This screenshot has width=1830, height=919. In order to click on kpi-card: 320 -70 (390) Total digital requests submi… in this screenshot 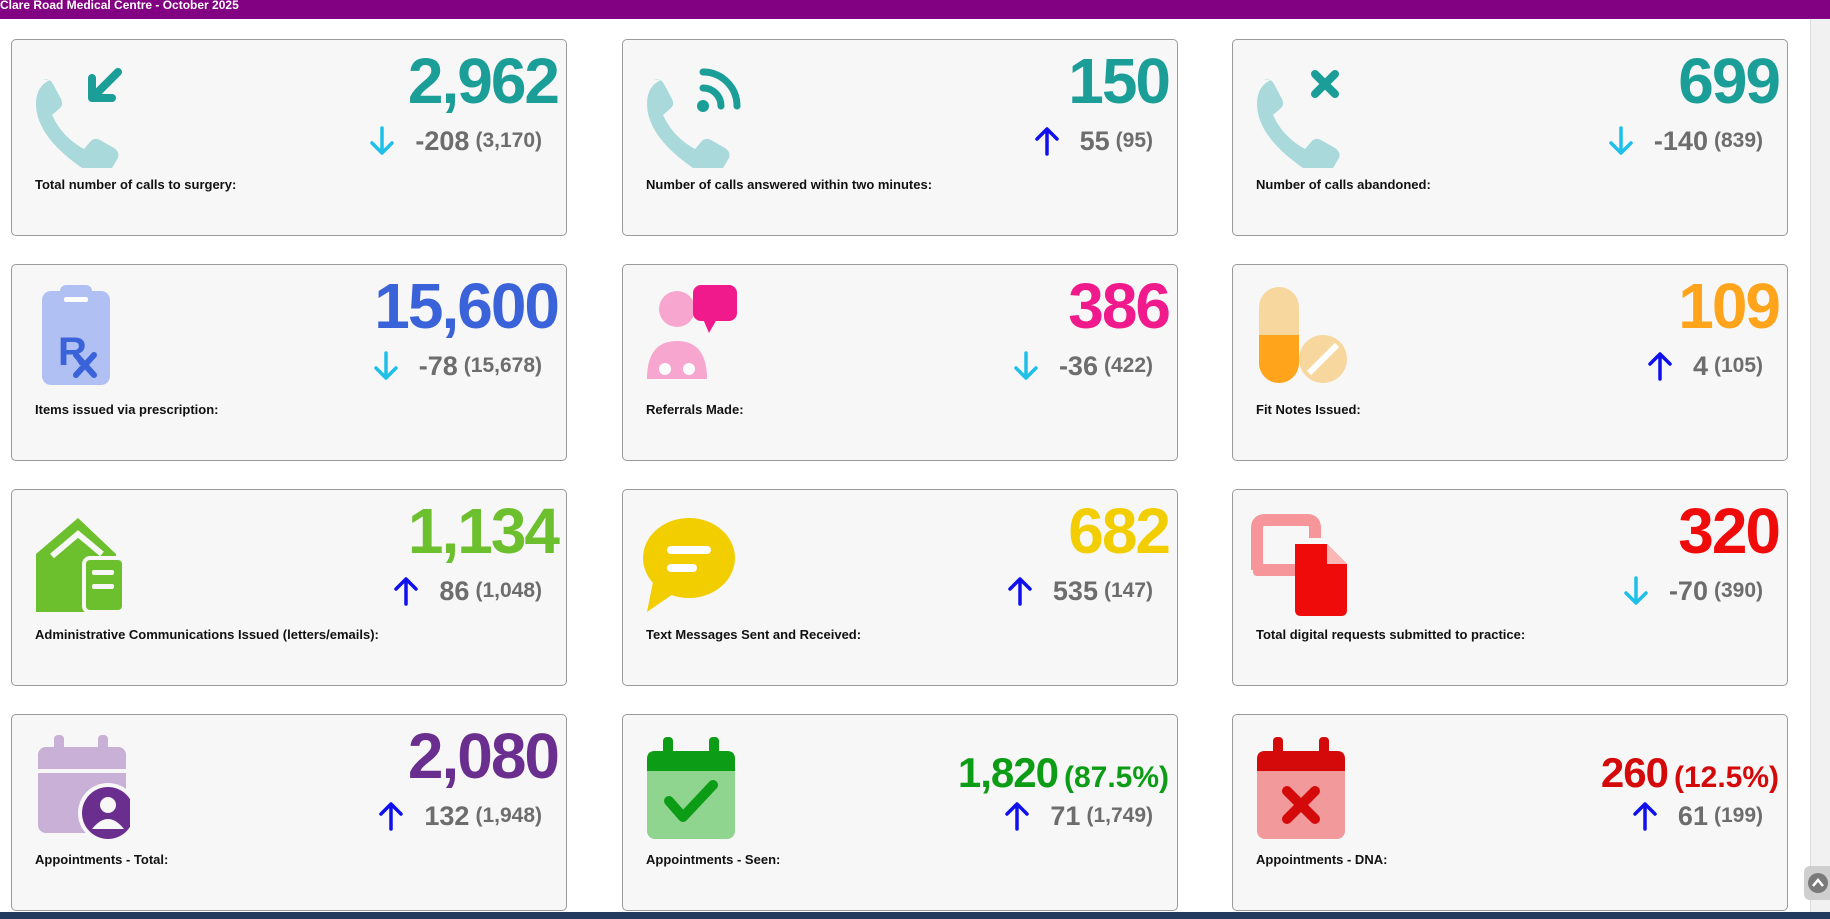, I will do `click(1510, 587)`.